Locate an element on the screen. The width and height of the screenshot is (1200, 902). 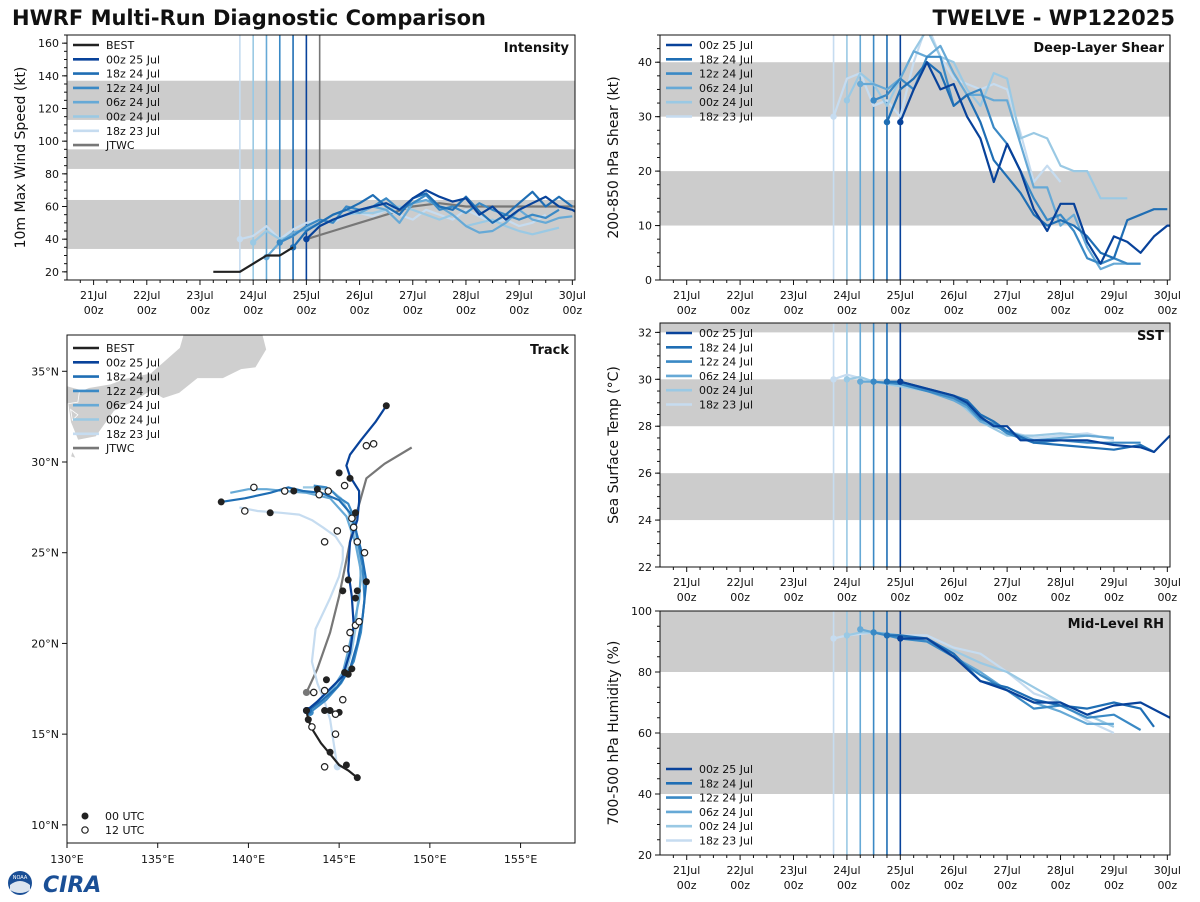
cira-logo-text: CIRA is located at coordinates (72, 885).